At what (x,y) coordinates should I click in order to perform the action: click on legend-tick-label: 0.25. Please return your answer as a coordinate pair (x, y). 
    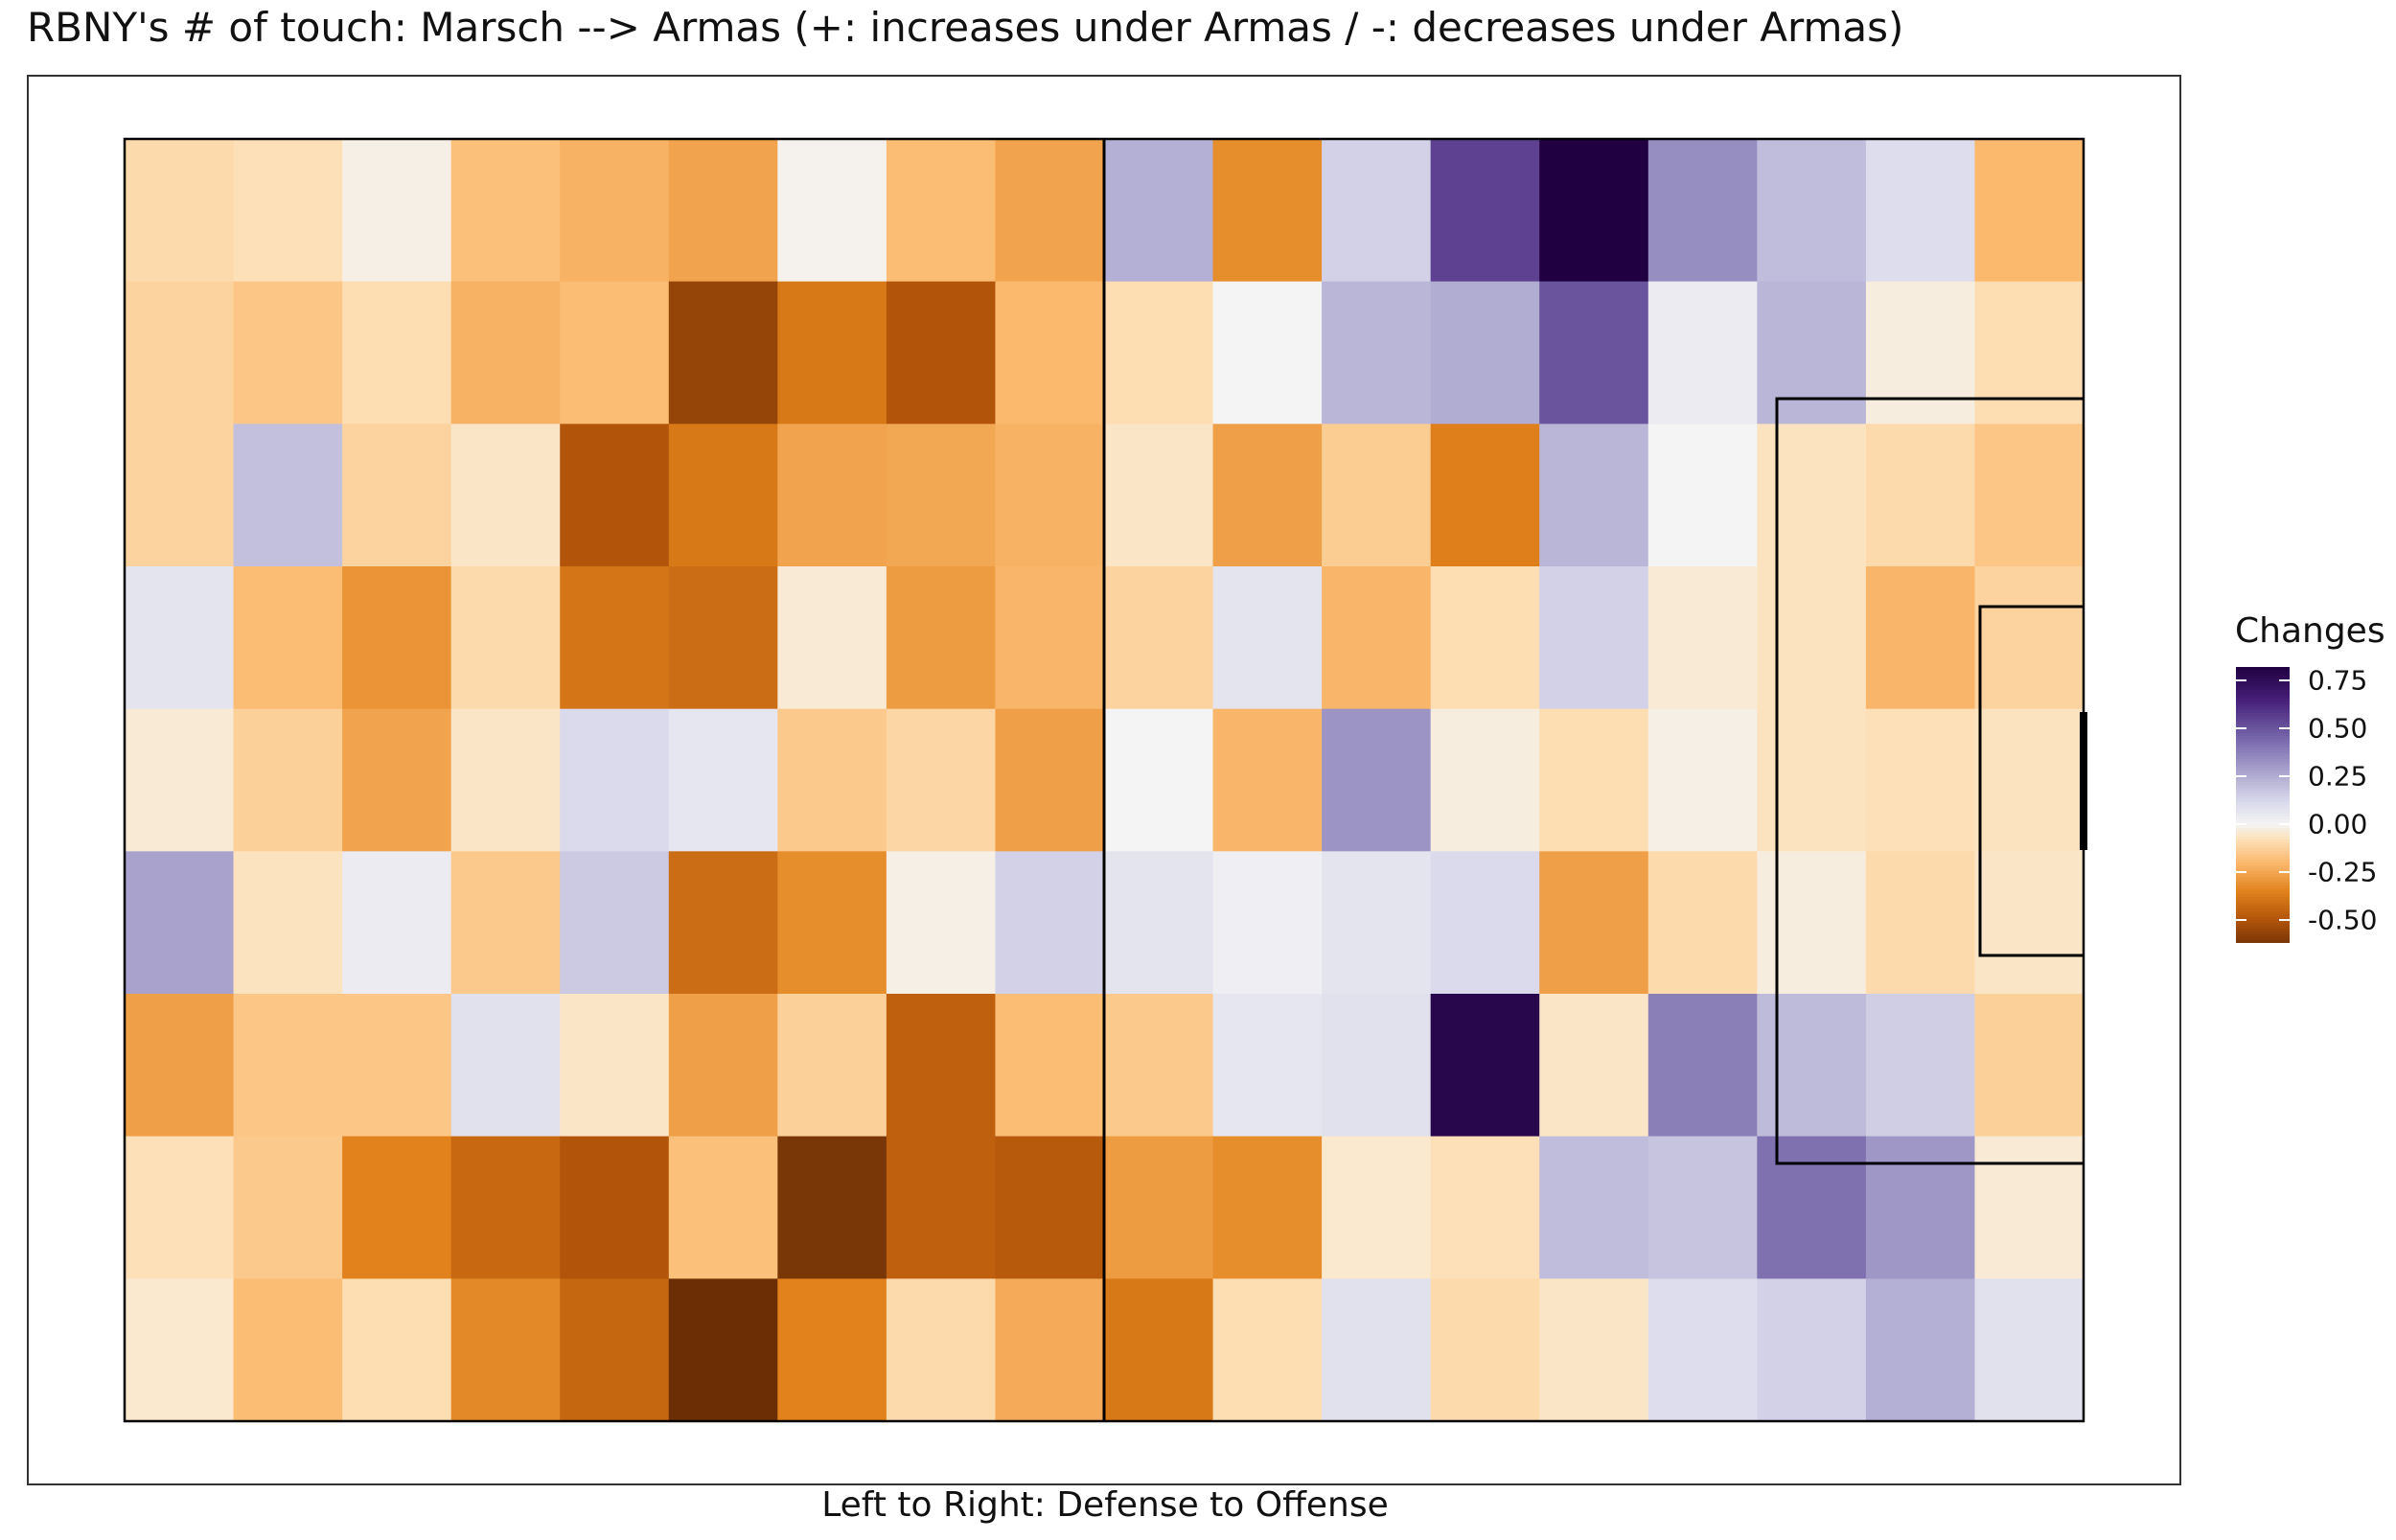
    Looking at the image, I should click on (2338, 776).